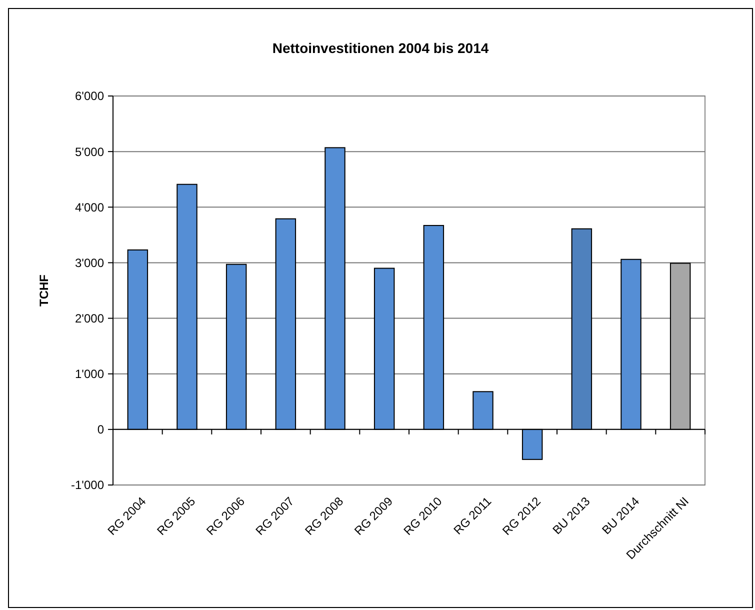 This screenshot has height=610, width=755. Describe the element at coordinates (89, 374) in the screenshot. I see `y-tick-label: 1'000` at that location.